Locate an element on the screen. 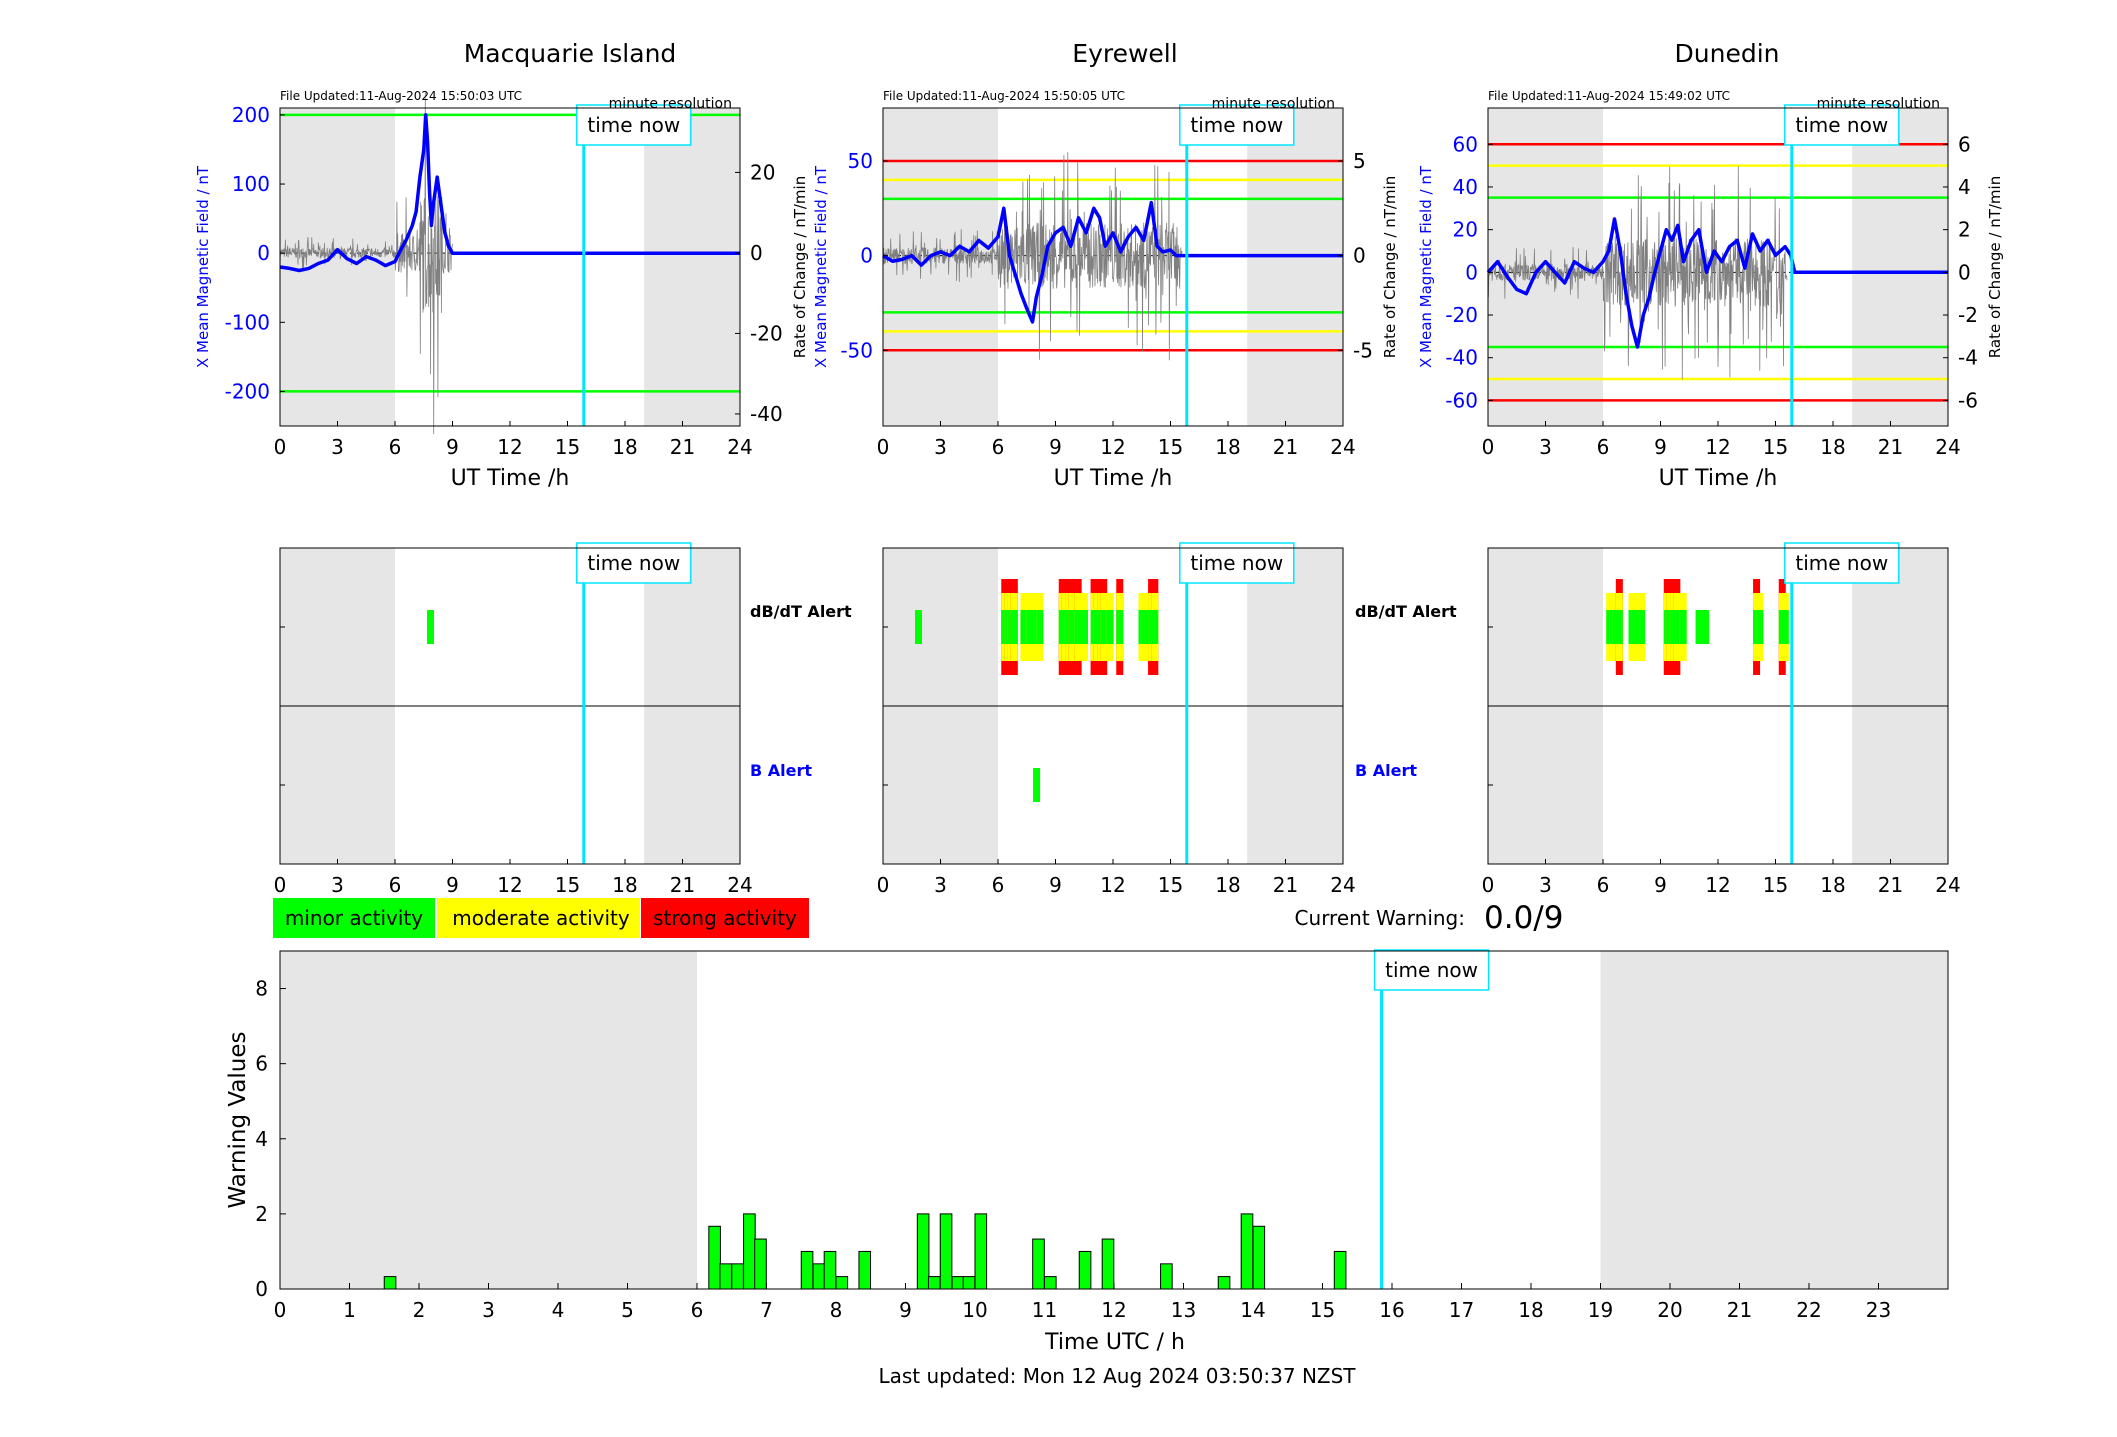 Image resolution: width=2117 pixels, height=1437 pixels. file-updated-label: File Updated:11-Aug-2024 15:49:02 UTC is located at coordinates (1609, 96).